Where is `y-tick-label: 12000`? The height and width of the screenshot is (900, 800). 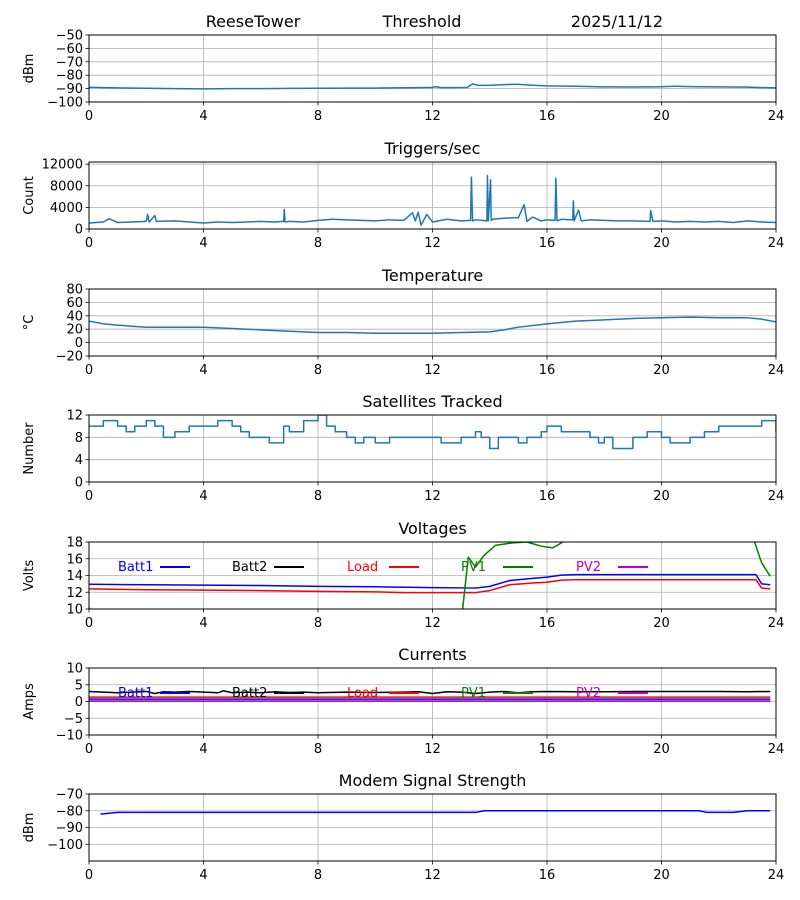 y-tick-label: 12000 is located at coordinates (62, 165).